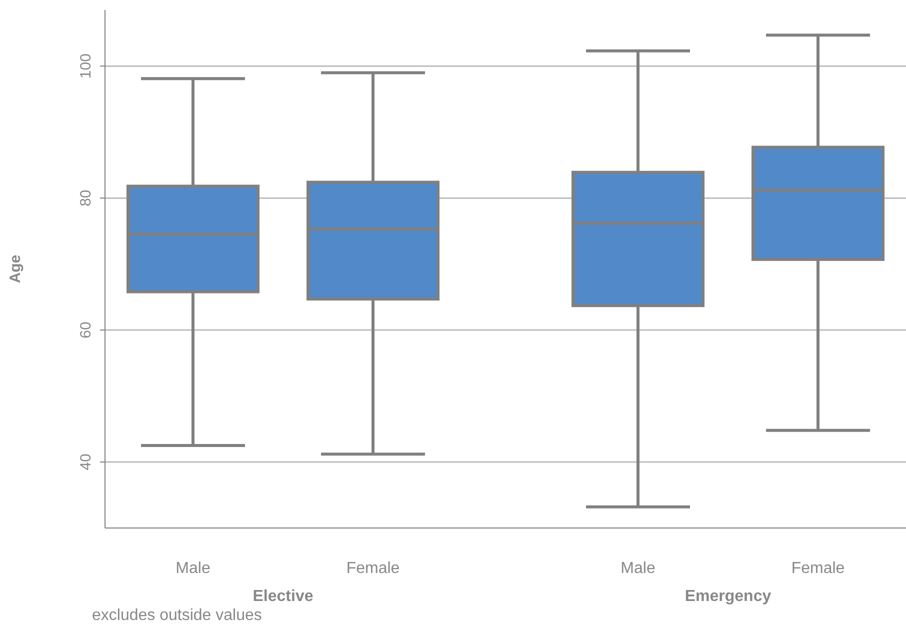 Image resolution: width=906 pixels, height=624 pixels. I want to click on text: Emergency, so click(728, 596).